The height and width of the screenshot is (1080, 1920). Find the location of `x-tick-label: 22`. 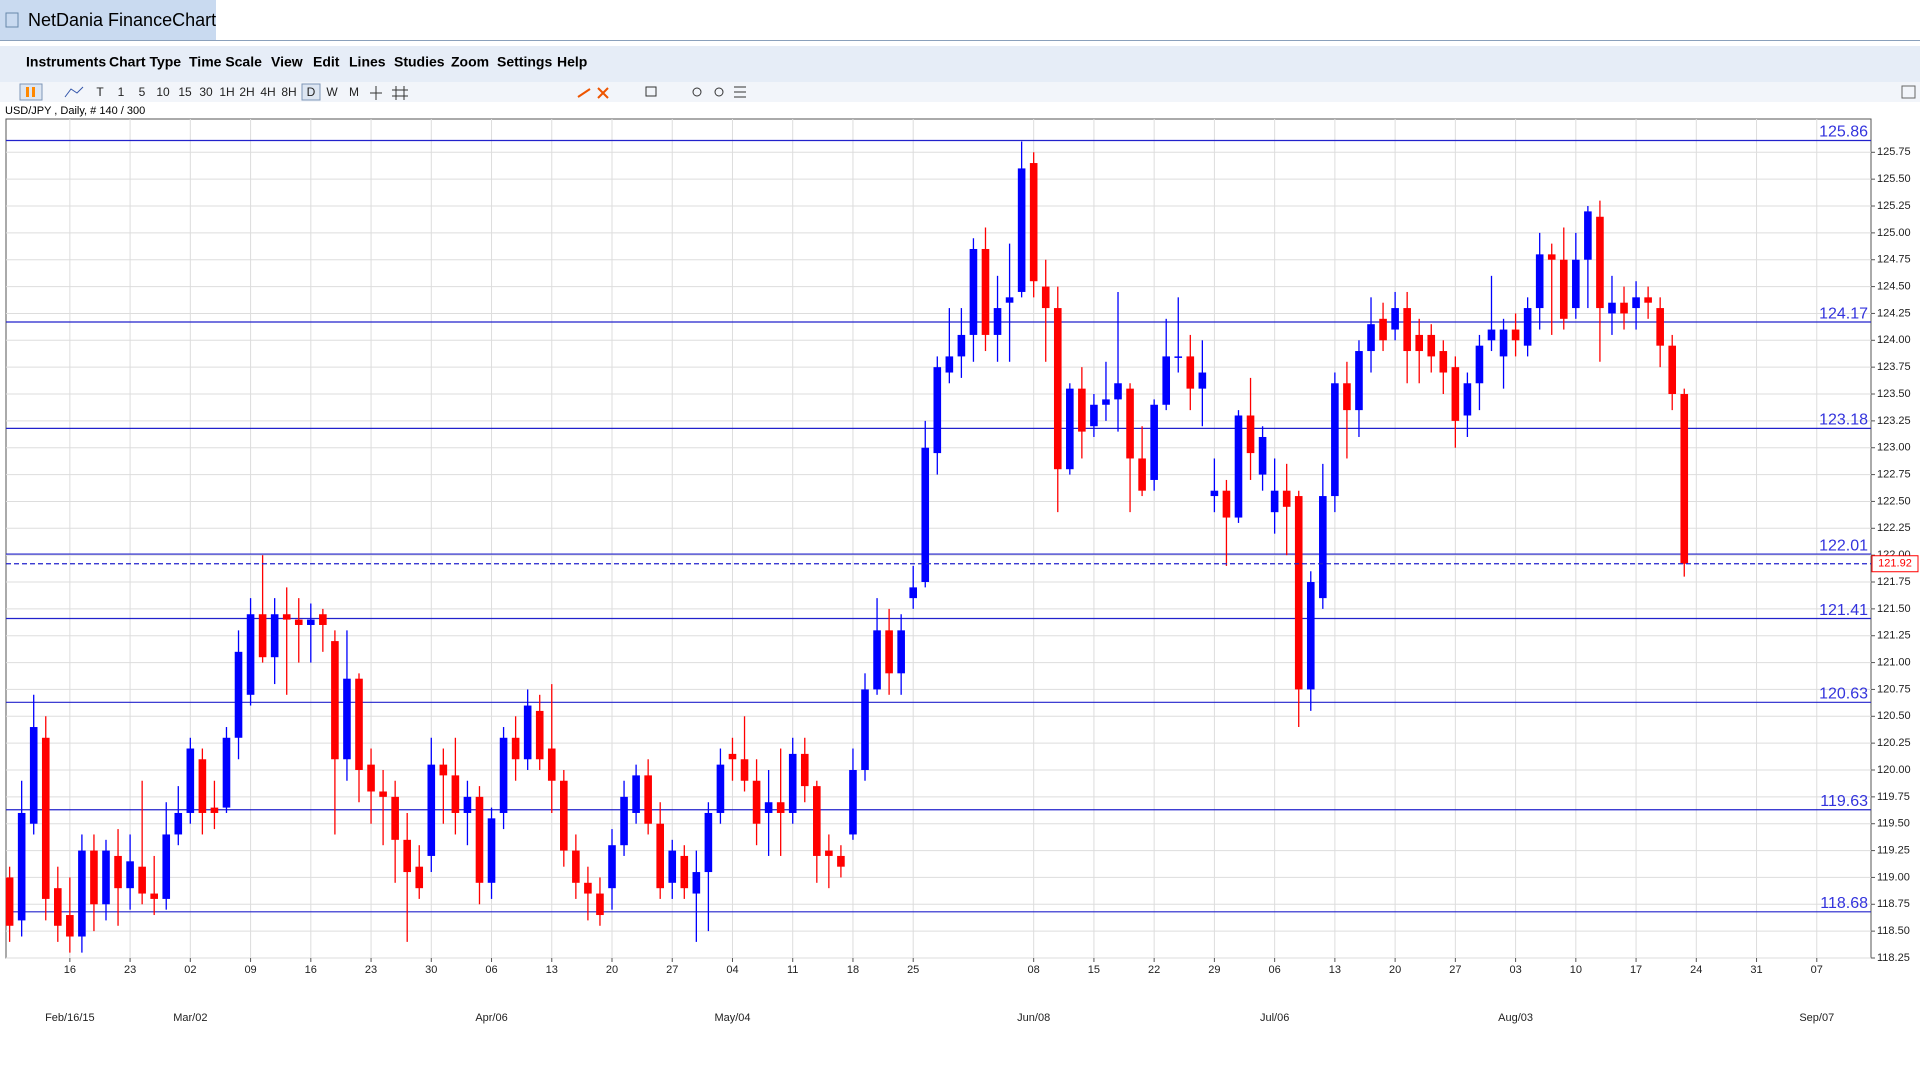

x-tick-label: 22 is located at coordinates (1154, 970).